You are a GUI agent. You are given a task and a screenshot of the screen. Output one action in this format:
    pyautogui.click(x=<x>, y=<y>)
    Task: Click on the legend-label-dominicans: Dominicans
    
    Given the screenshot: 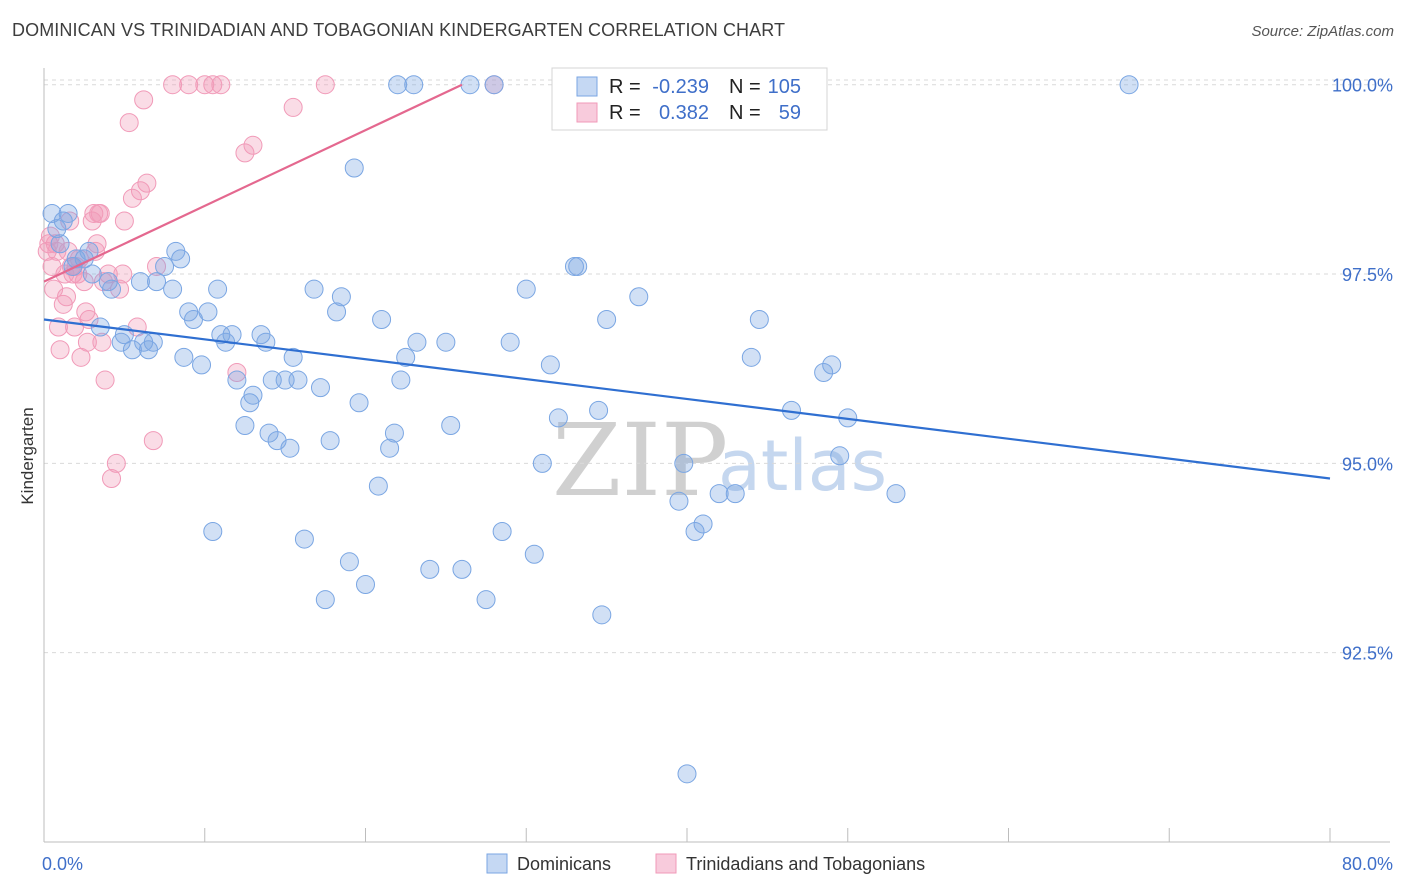 What is the action you would take?
    pyautogui.click(x=564, y=864)
    